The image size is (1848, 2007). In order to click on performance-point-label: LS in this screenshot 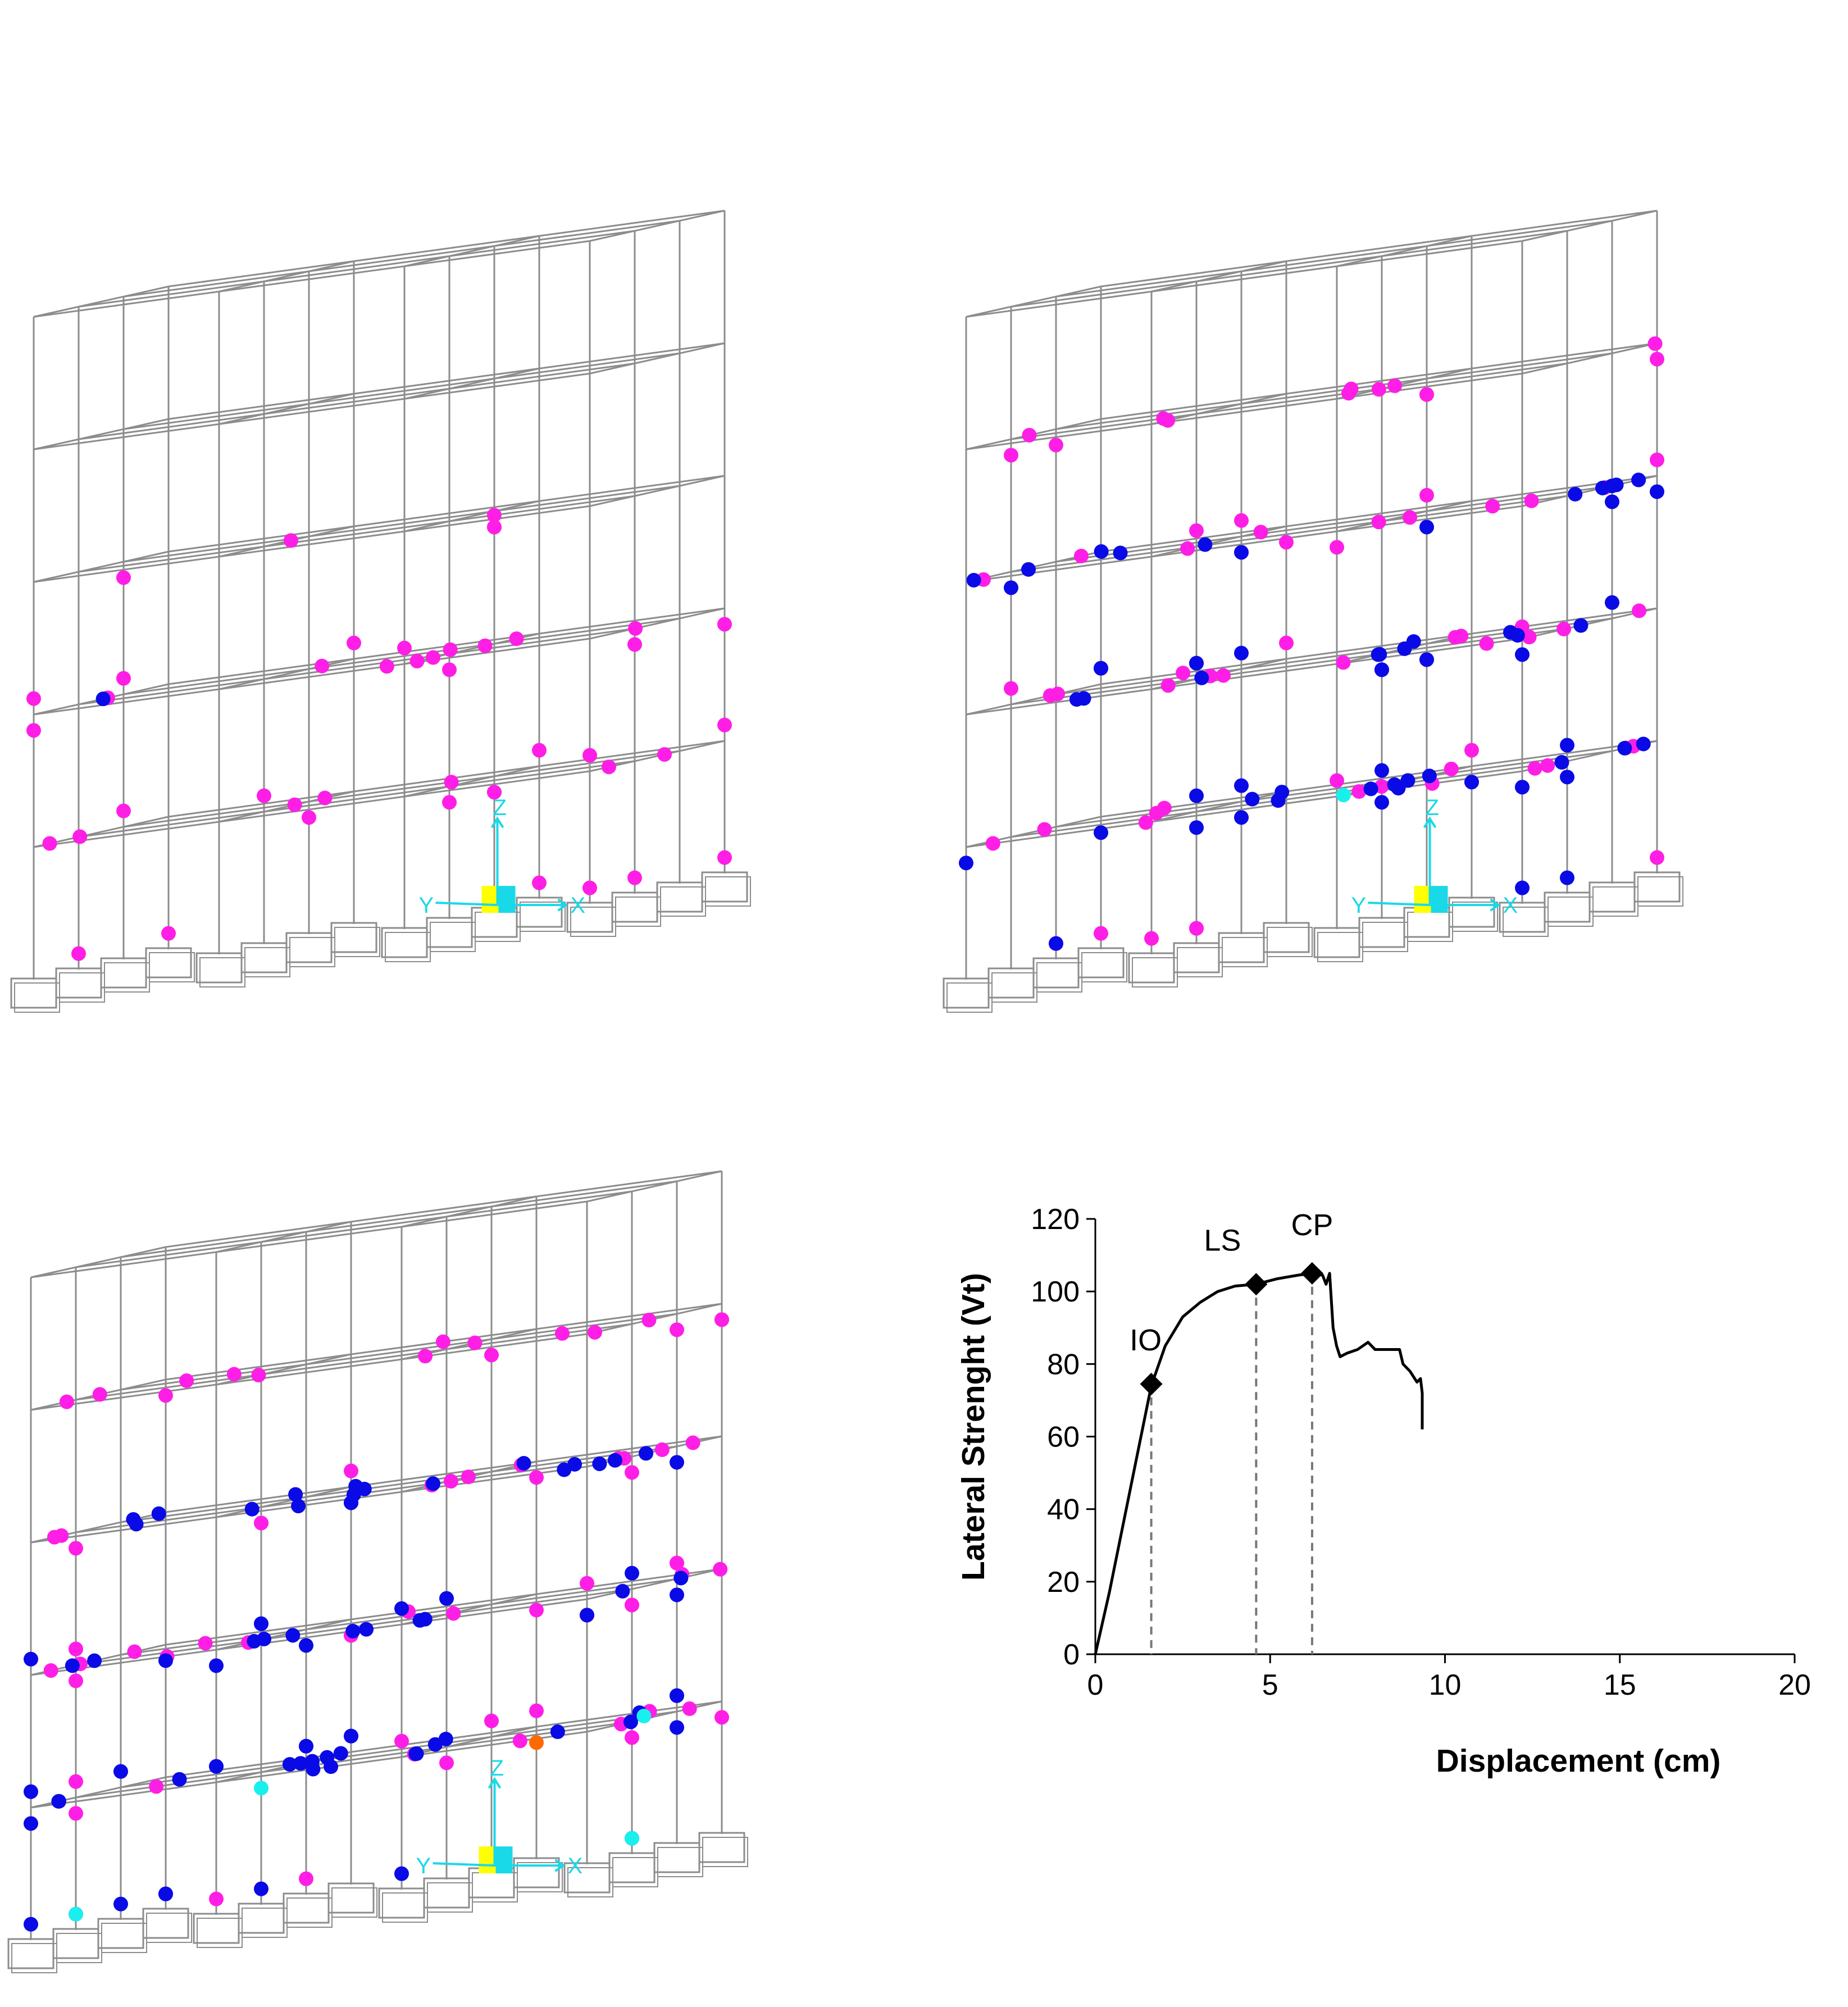, I will do `click(1222, 1240)`.